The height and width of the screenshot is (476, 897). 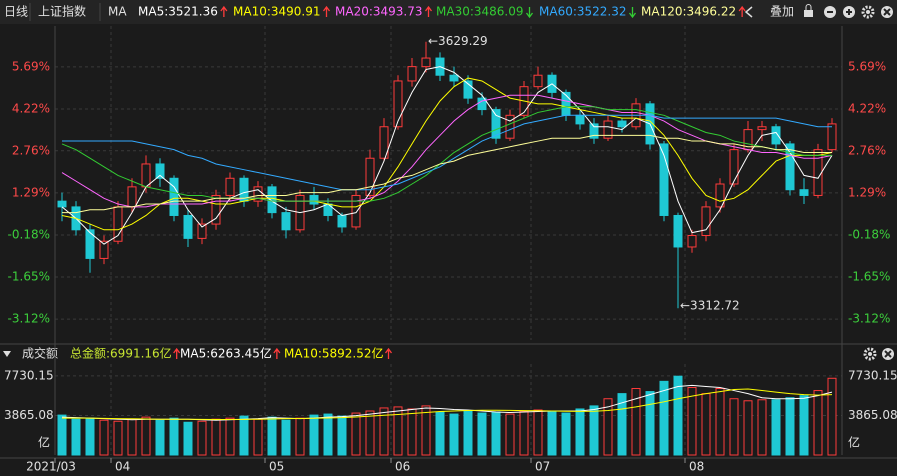 I want to click on y-tick-label-right: 7730.15, so click(x=872, y=375).